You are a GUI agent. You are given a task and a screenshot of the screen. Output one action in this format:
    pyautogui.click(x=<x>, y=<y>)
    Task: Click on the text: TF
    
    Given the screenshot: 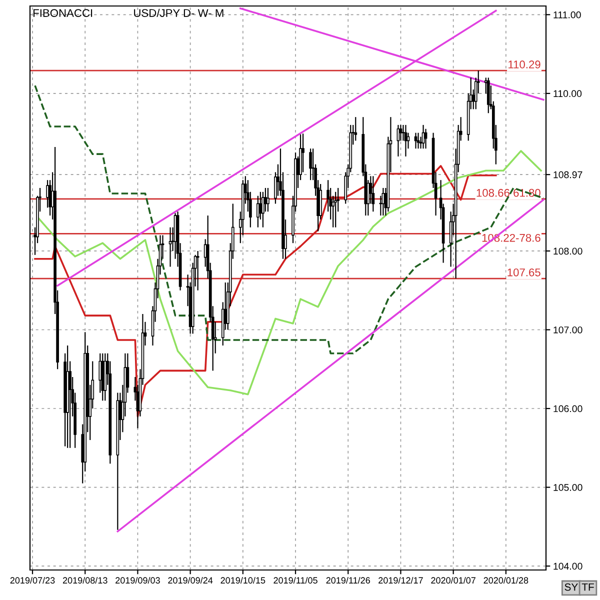 What is the action you would take?
    pyautogui.click(x=588, y=587)
    